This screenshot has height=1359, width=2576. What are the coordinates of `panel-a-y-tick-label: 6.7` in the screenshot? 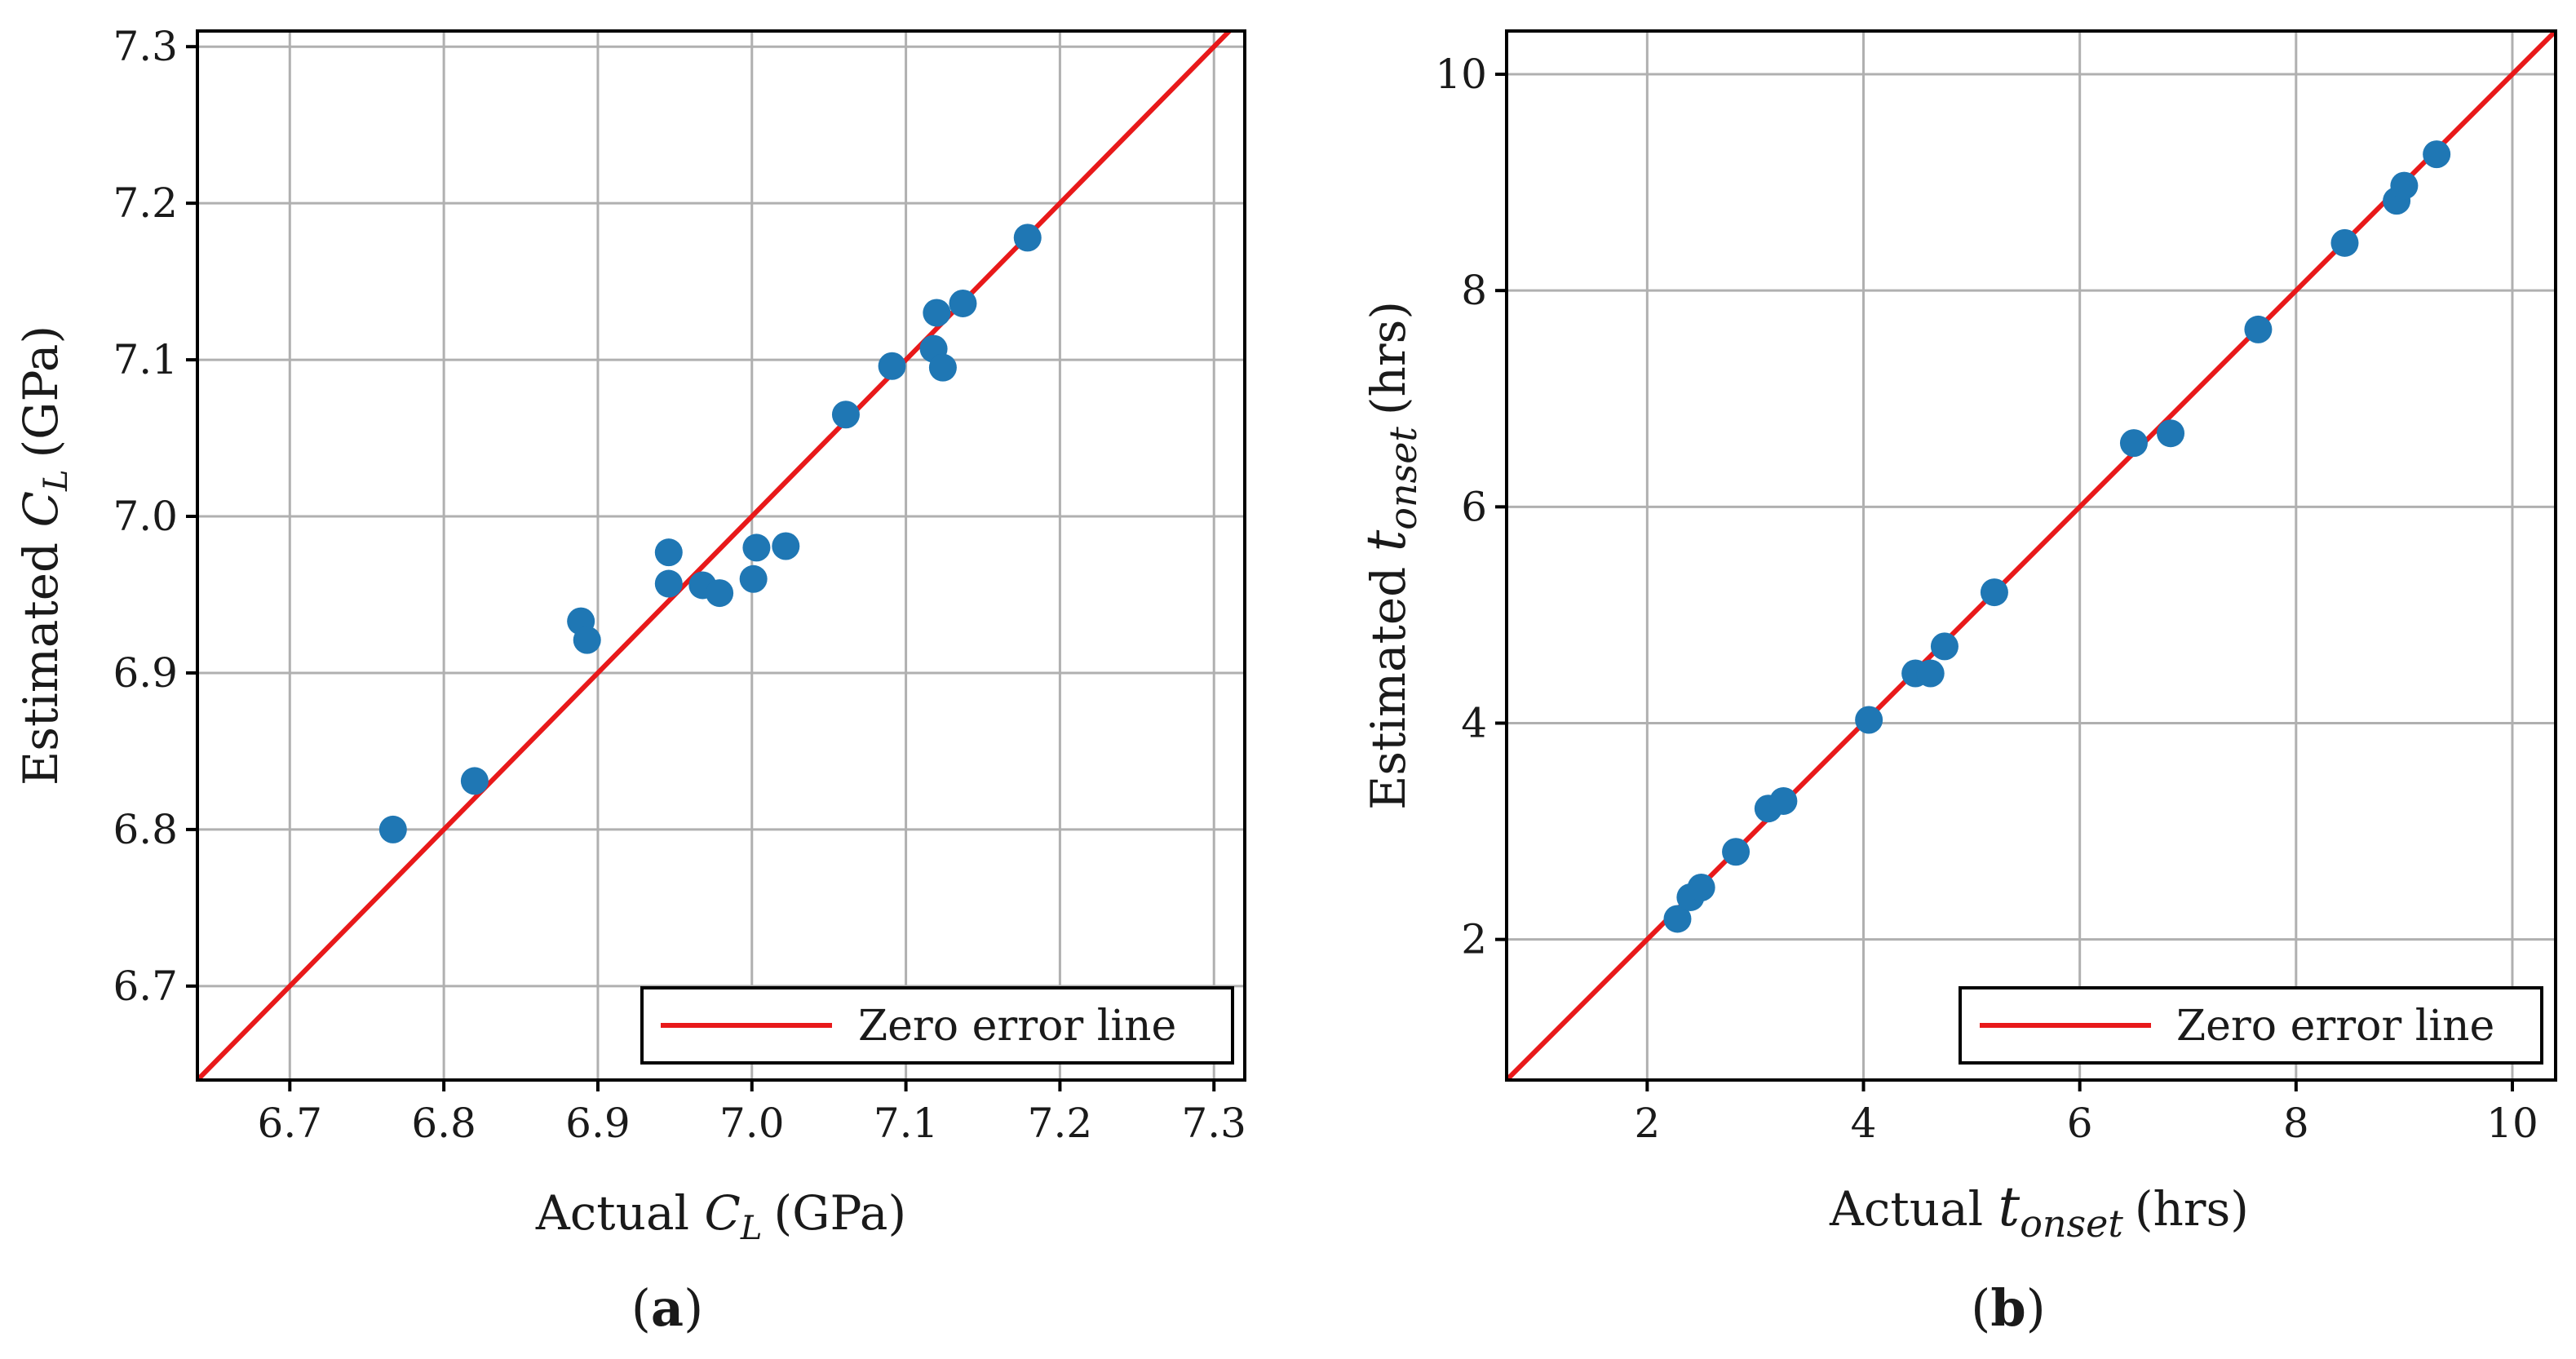 It's located at (145, 987).